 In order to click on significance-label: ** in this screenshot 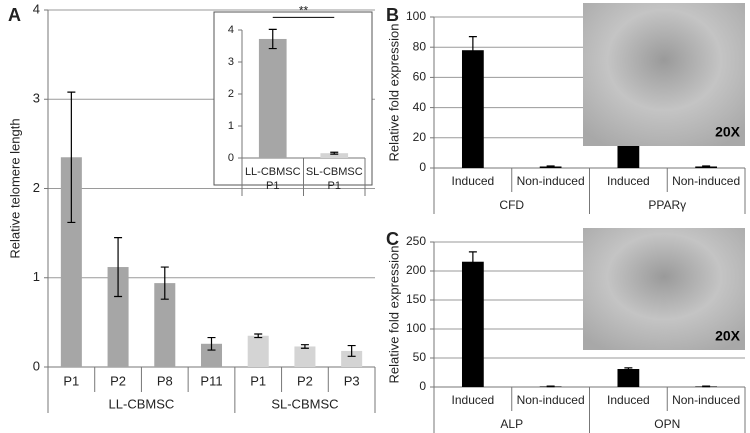, I will do `click(304, 11)`.